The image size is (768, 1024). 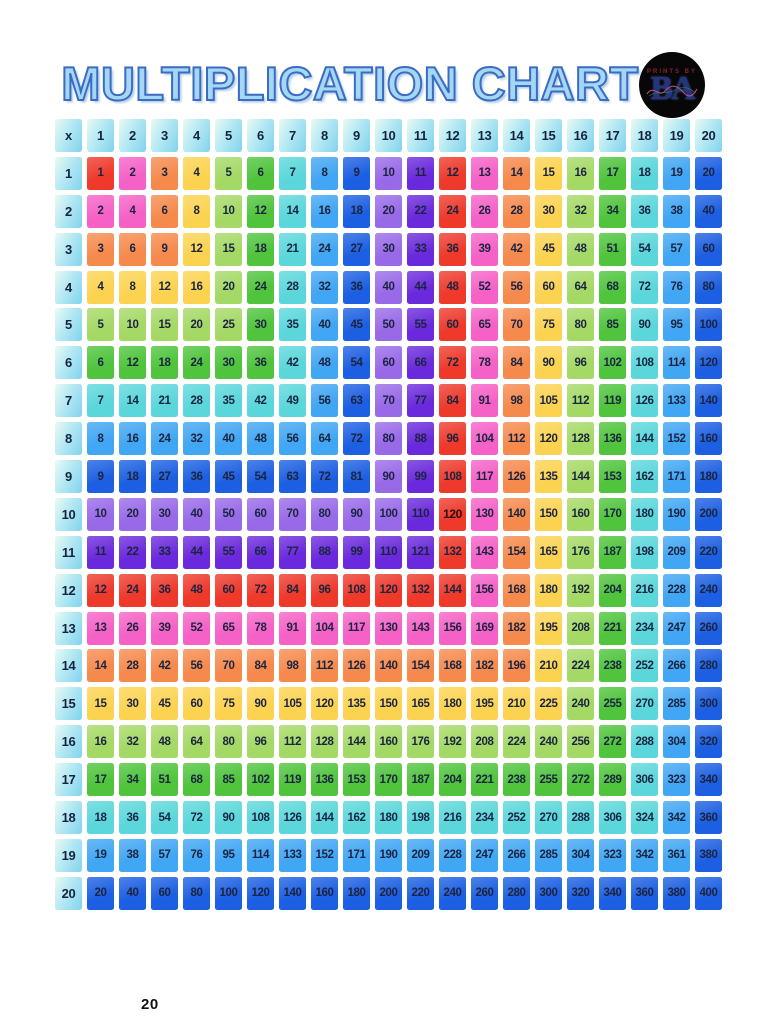 I want to click on product-cell: 132, so click(x=420, y=590).